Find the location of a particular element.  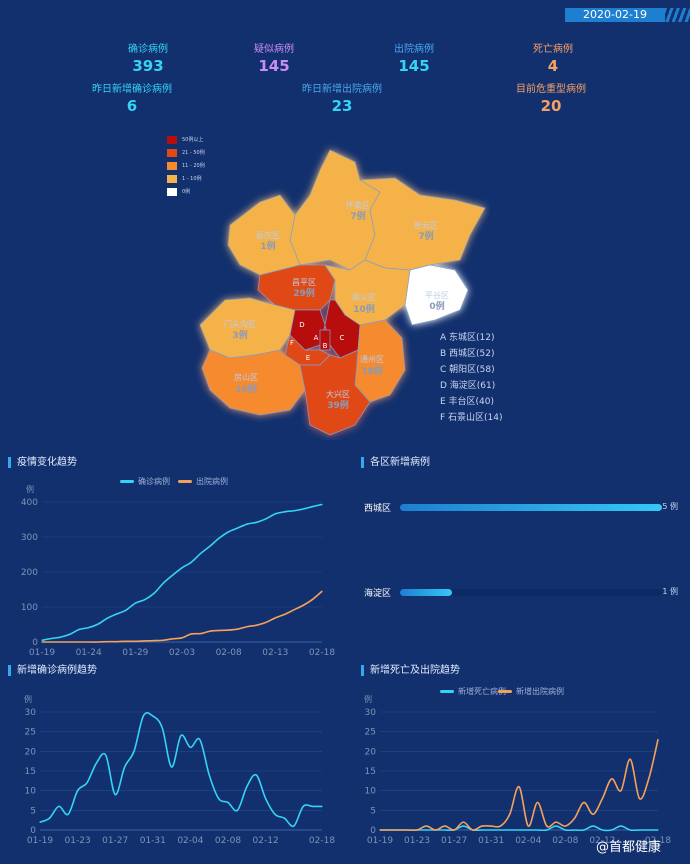

stat-value: 4 is located at coordinates (553, 66).